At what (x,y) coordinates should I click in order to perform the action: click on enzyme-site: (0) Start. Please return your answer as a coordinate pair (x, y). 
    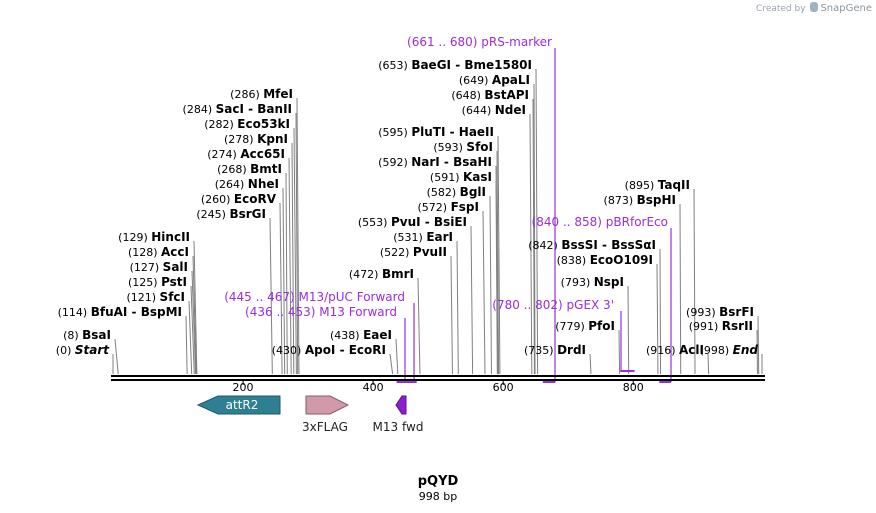
    Looking at the image, I should click on (85, 358).